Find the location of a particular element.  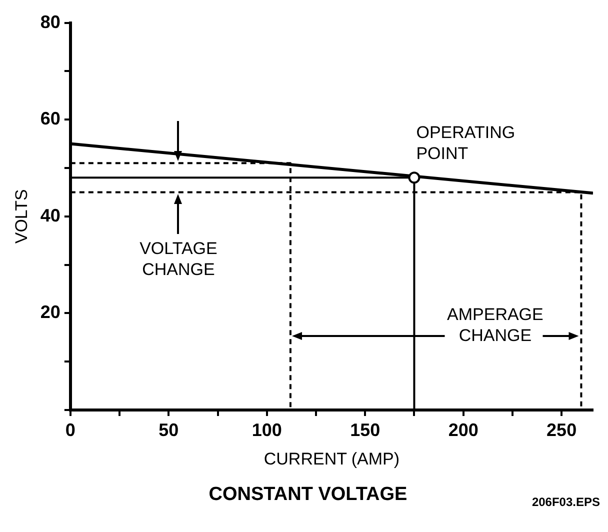

annotation: AMPERAGE CHANGE is located at coordinates (495, 325).